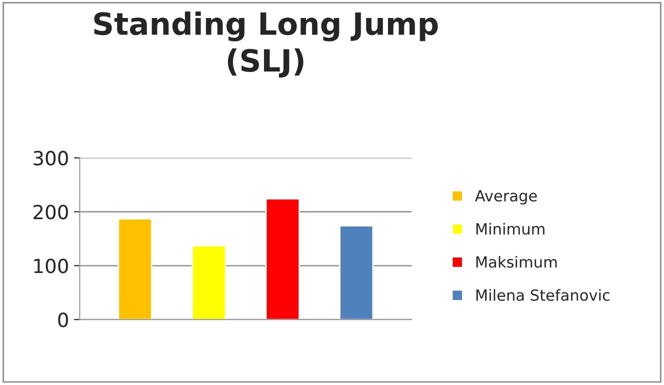  What do you see at coordinates (516, 262) in the screenshot?
I see `legend-label: Maksimum` at bounding box center [516, 262].